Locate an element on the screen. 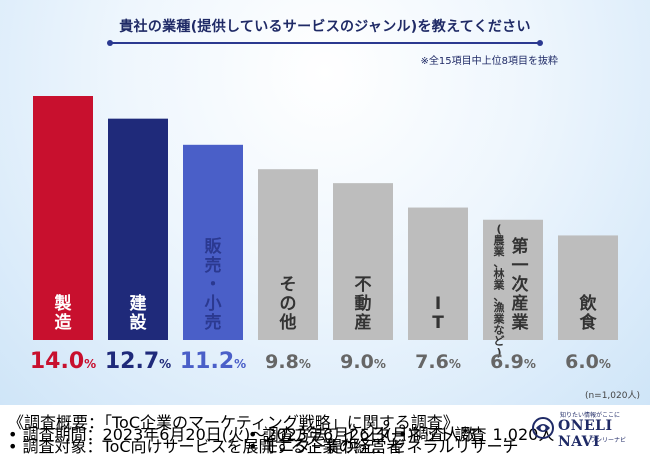 The width and height of the screenshot is (650, 457). logo-icon is located at coordinates (543, 428).